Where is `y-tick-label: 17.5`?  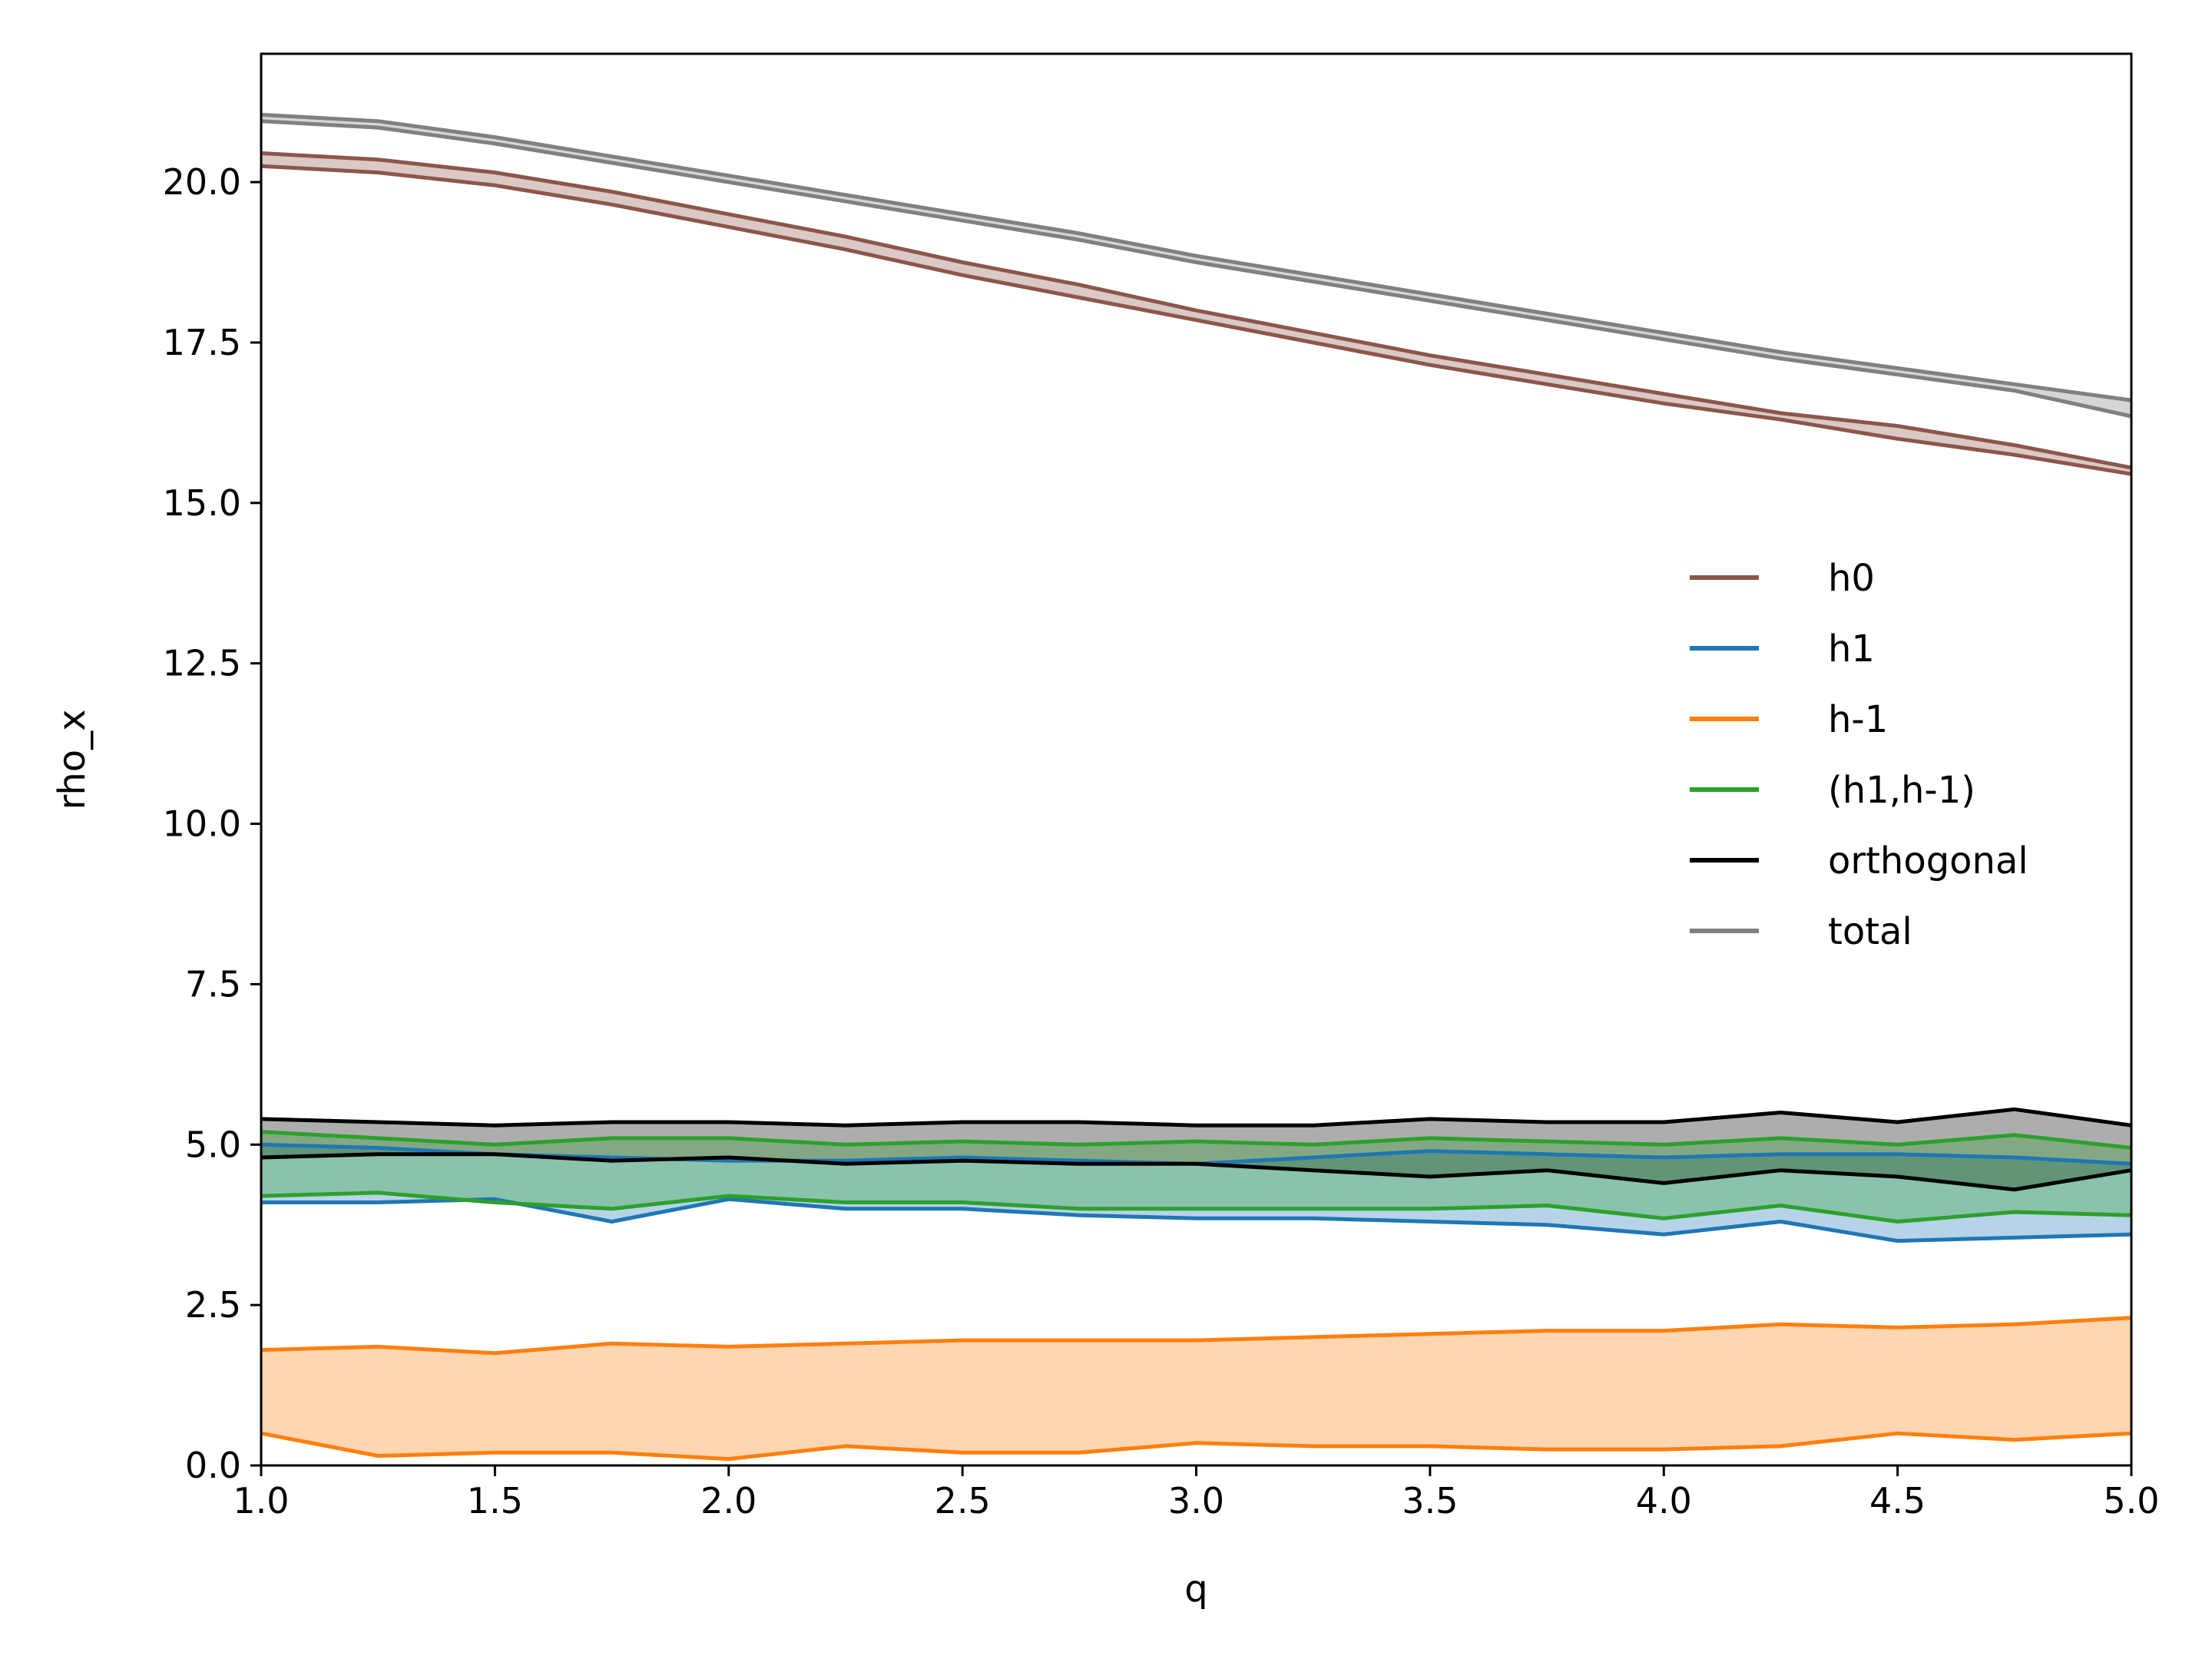
y-tick-label: 17.5 is located at coordinates (202, 343).